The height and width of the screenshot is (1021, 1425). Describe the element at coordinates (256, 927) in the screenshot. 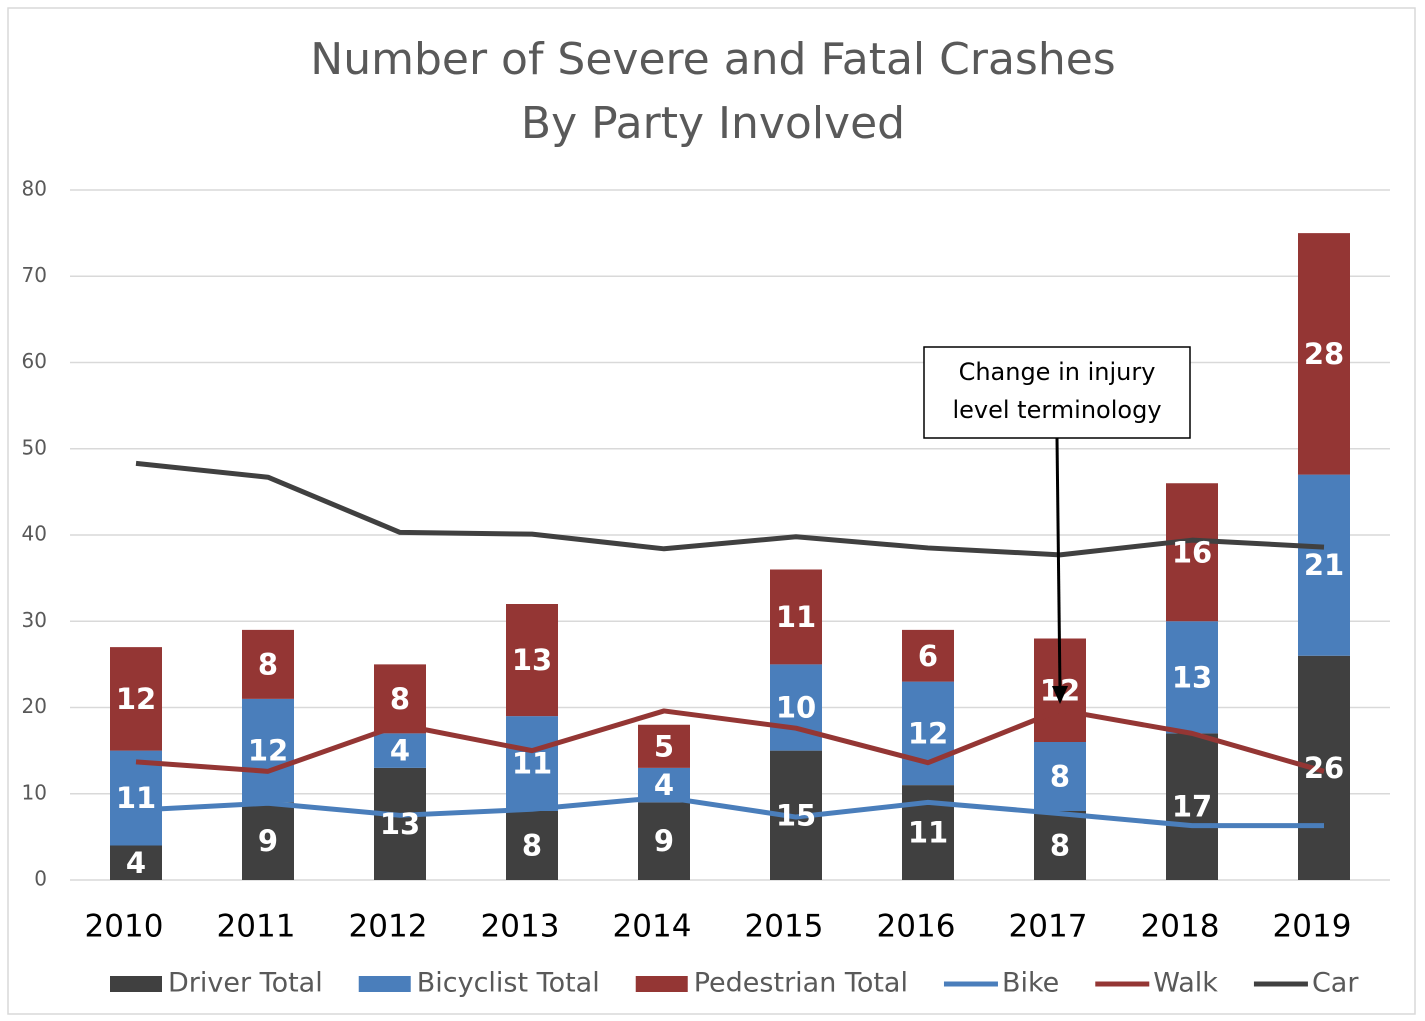

I see `x-tick-label: 2011` at that location.